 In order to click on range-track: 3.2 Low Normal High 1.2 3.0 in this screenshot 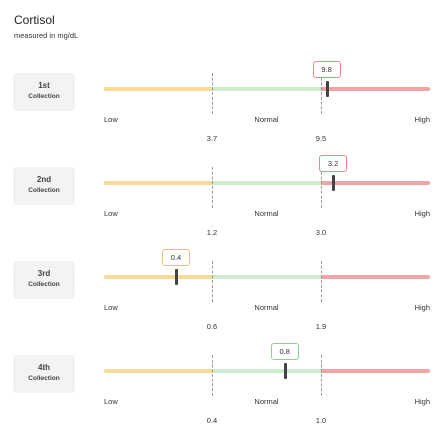, I will do `click(267, 196)`.